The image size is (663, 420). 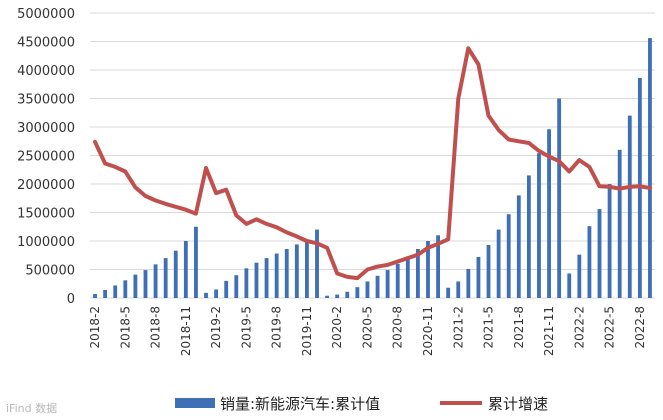 What do you see at coordinates (610, 327) in the screenshot?
I see `x-tick-label: 2022-5` at bounding box center [610, 327].